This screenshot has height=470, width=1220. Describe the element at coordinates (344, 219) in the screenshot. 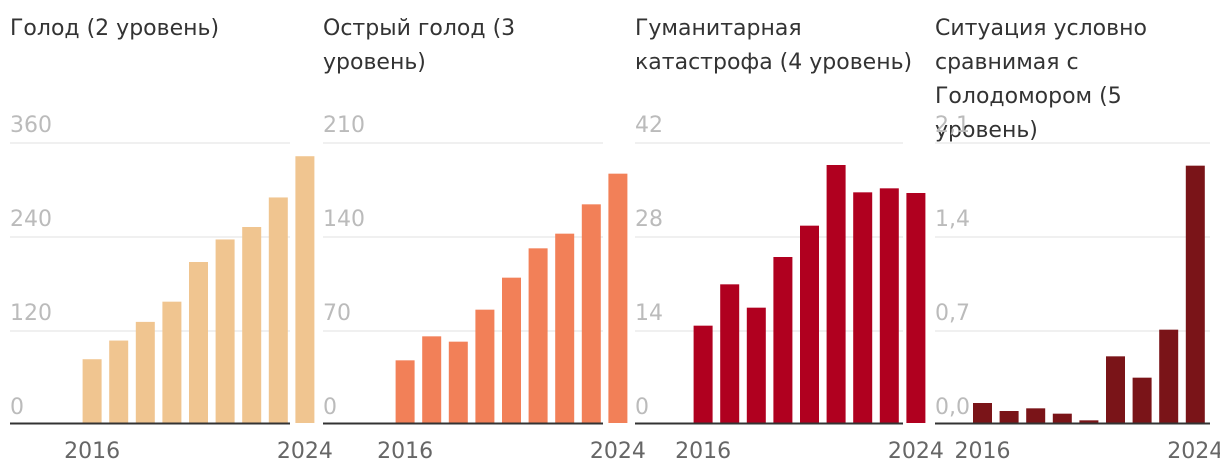

I see `y-tick-label: 140` at that location.